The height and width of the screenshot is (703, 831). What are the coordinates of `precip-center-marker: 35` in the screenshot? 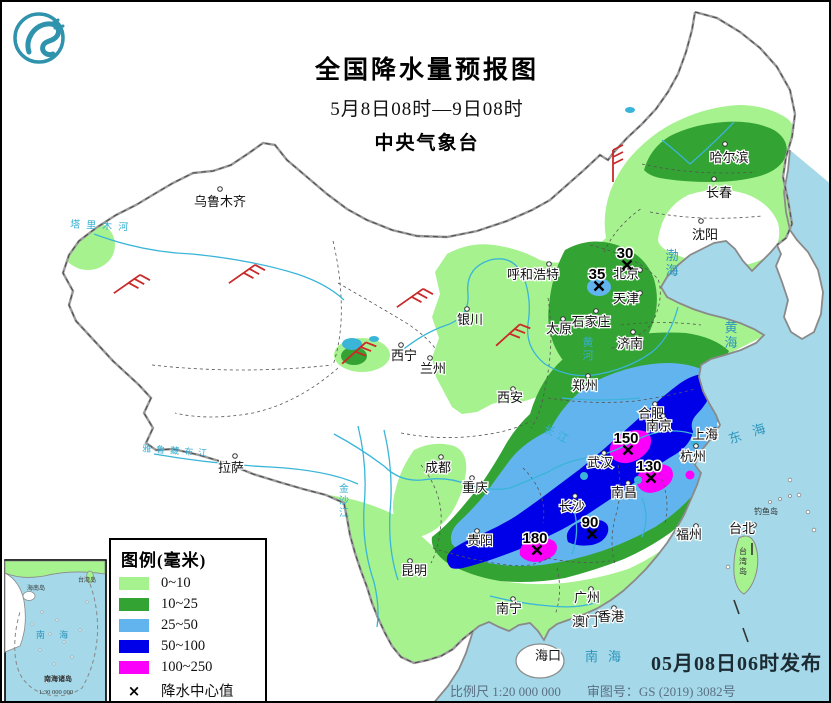 It's located at (597, 278).